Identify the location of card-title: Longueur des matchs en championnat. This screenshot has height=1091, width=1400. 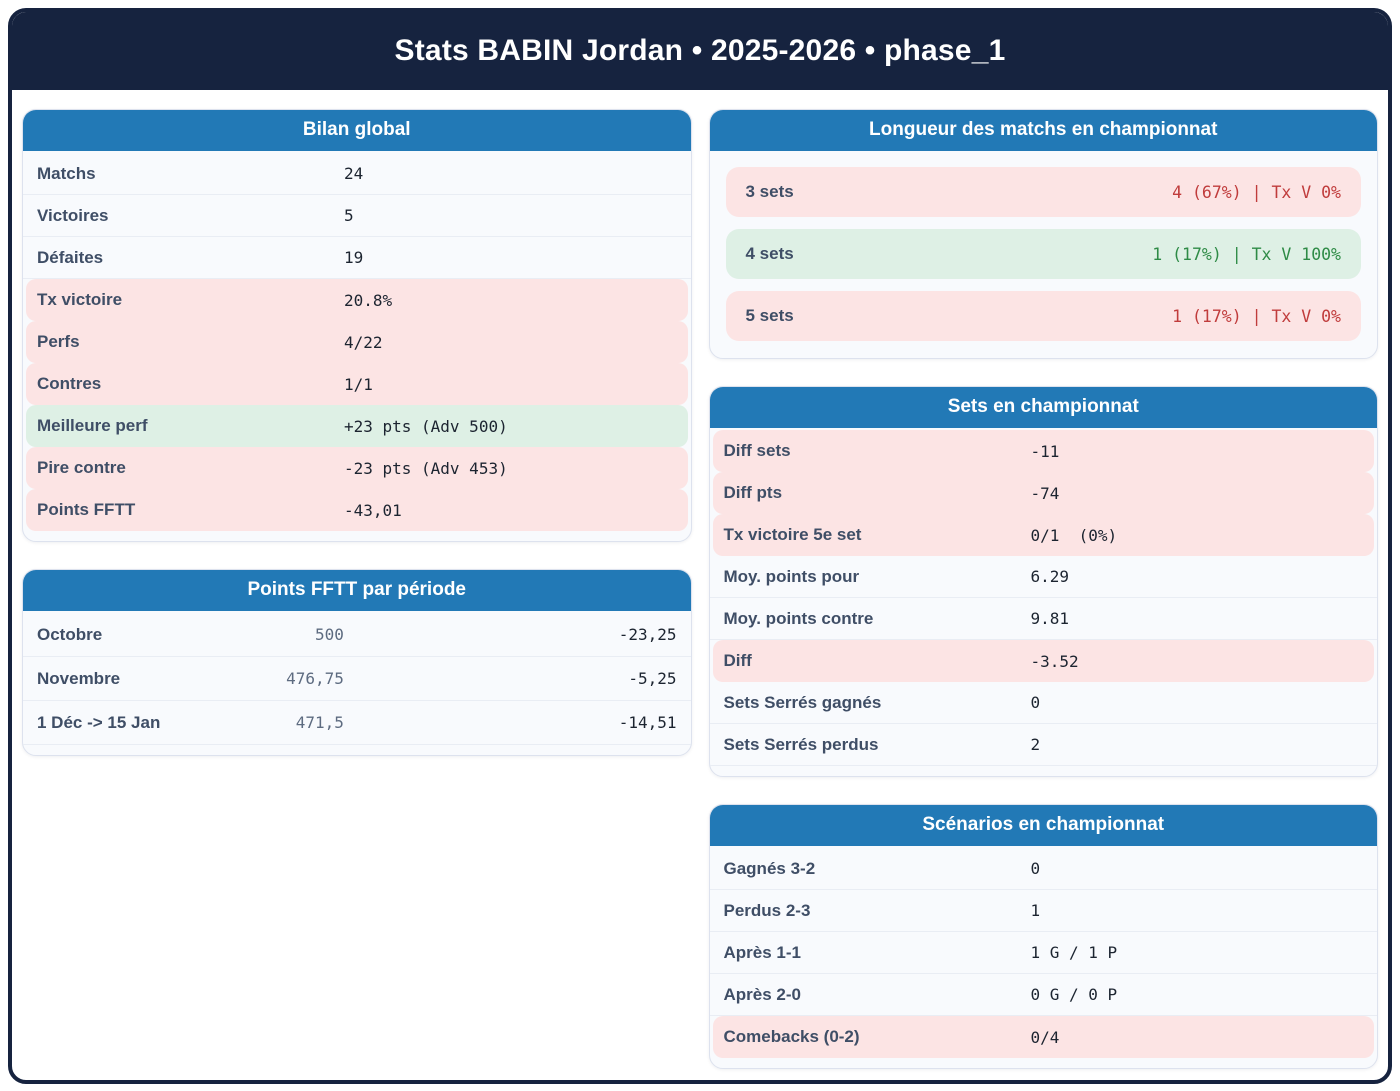
(1043, 130).